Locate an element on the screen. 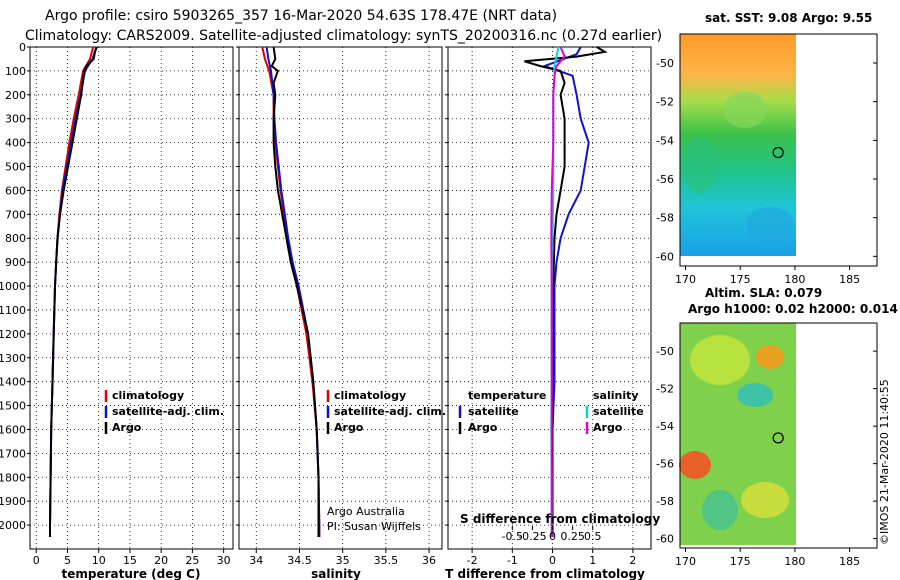 This screenshot has height=580, width=900. legend-sal-satellite-label: satellite is located at coordinates (618, 411).